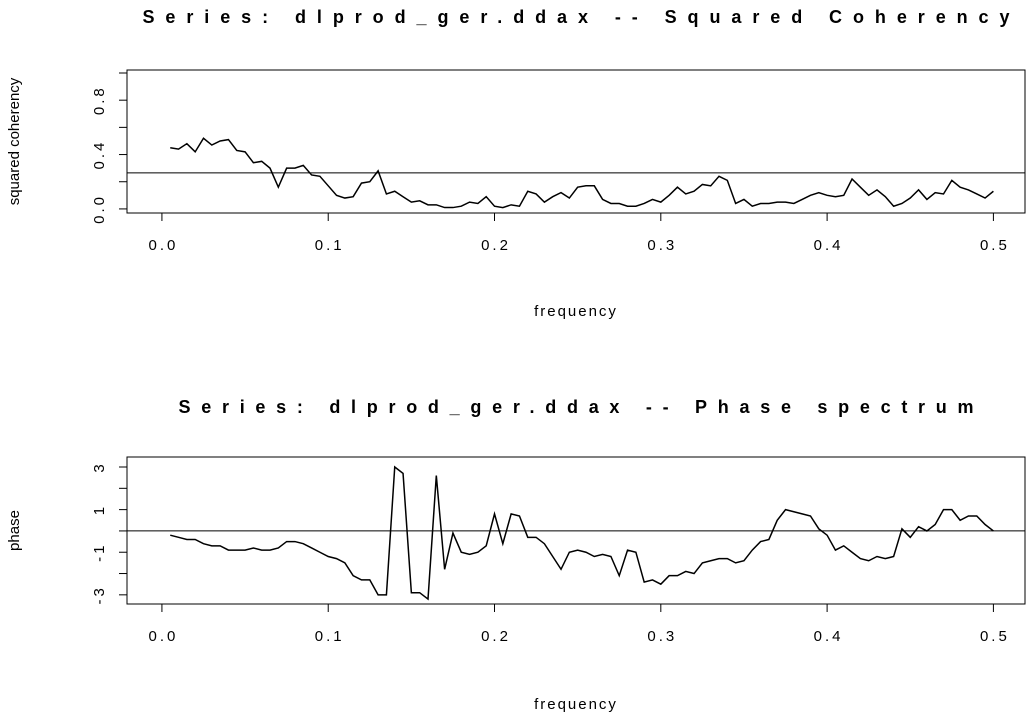 This screenshot has height=715, width=1027. I want to click on y-tick-label: 0.4, so click(99, 155).